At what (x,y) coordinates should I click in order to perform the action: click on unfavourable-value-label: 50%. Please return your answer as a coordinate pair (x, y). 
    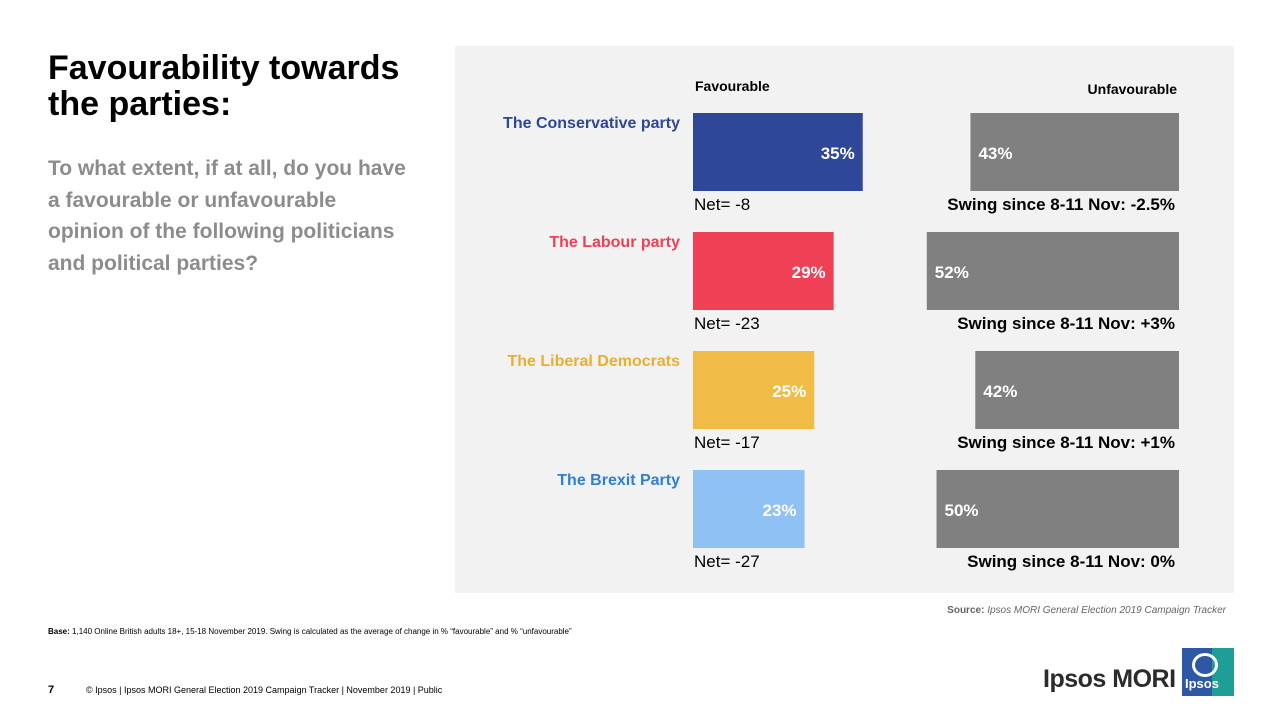
    Looking at the image, I should click on (962, 510).